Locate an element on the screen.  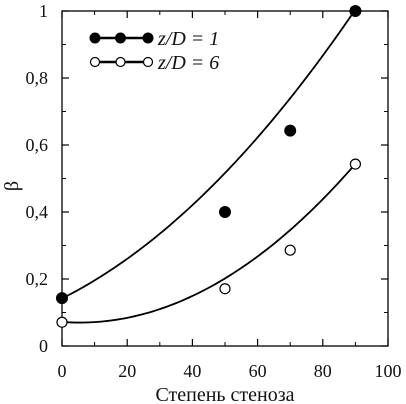
y-tick-label: 1 is located at coordinates (43, 11).